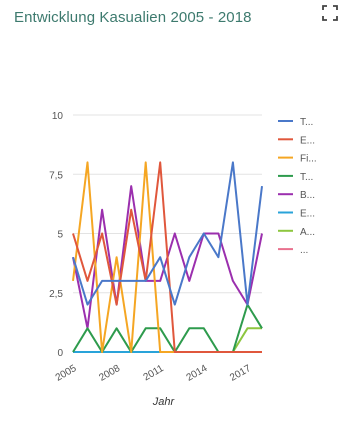  I want to click on x-tick-label: 2005, so click(66, 373).